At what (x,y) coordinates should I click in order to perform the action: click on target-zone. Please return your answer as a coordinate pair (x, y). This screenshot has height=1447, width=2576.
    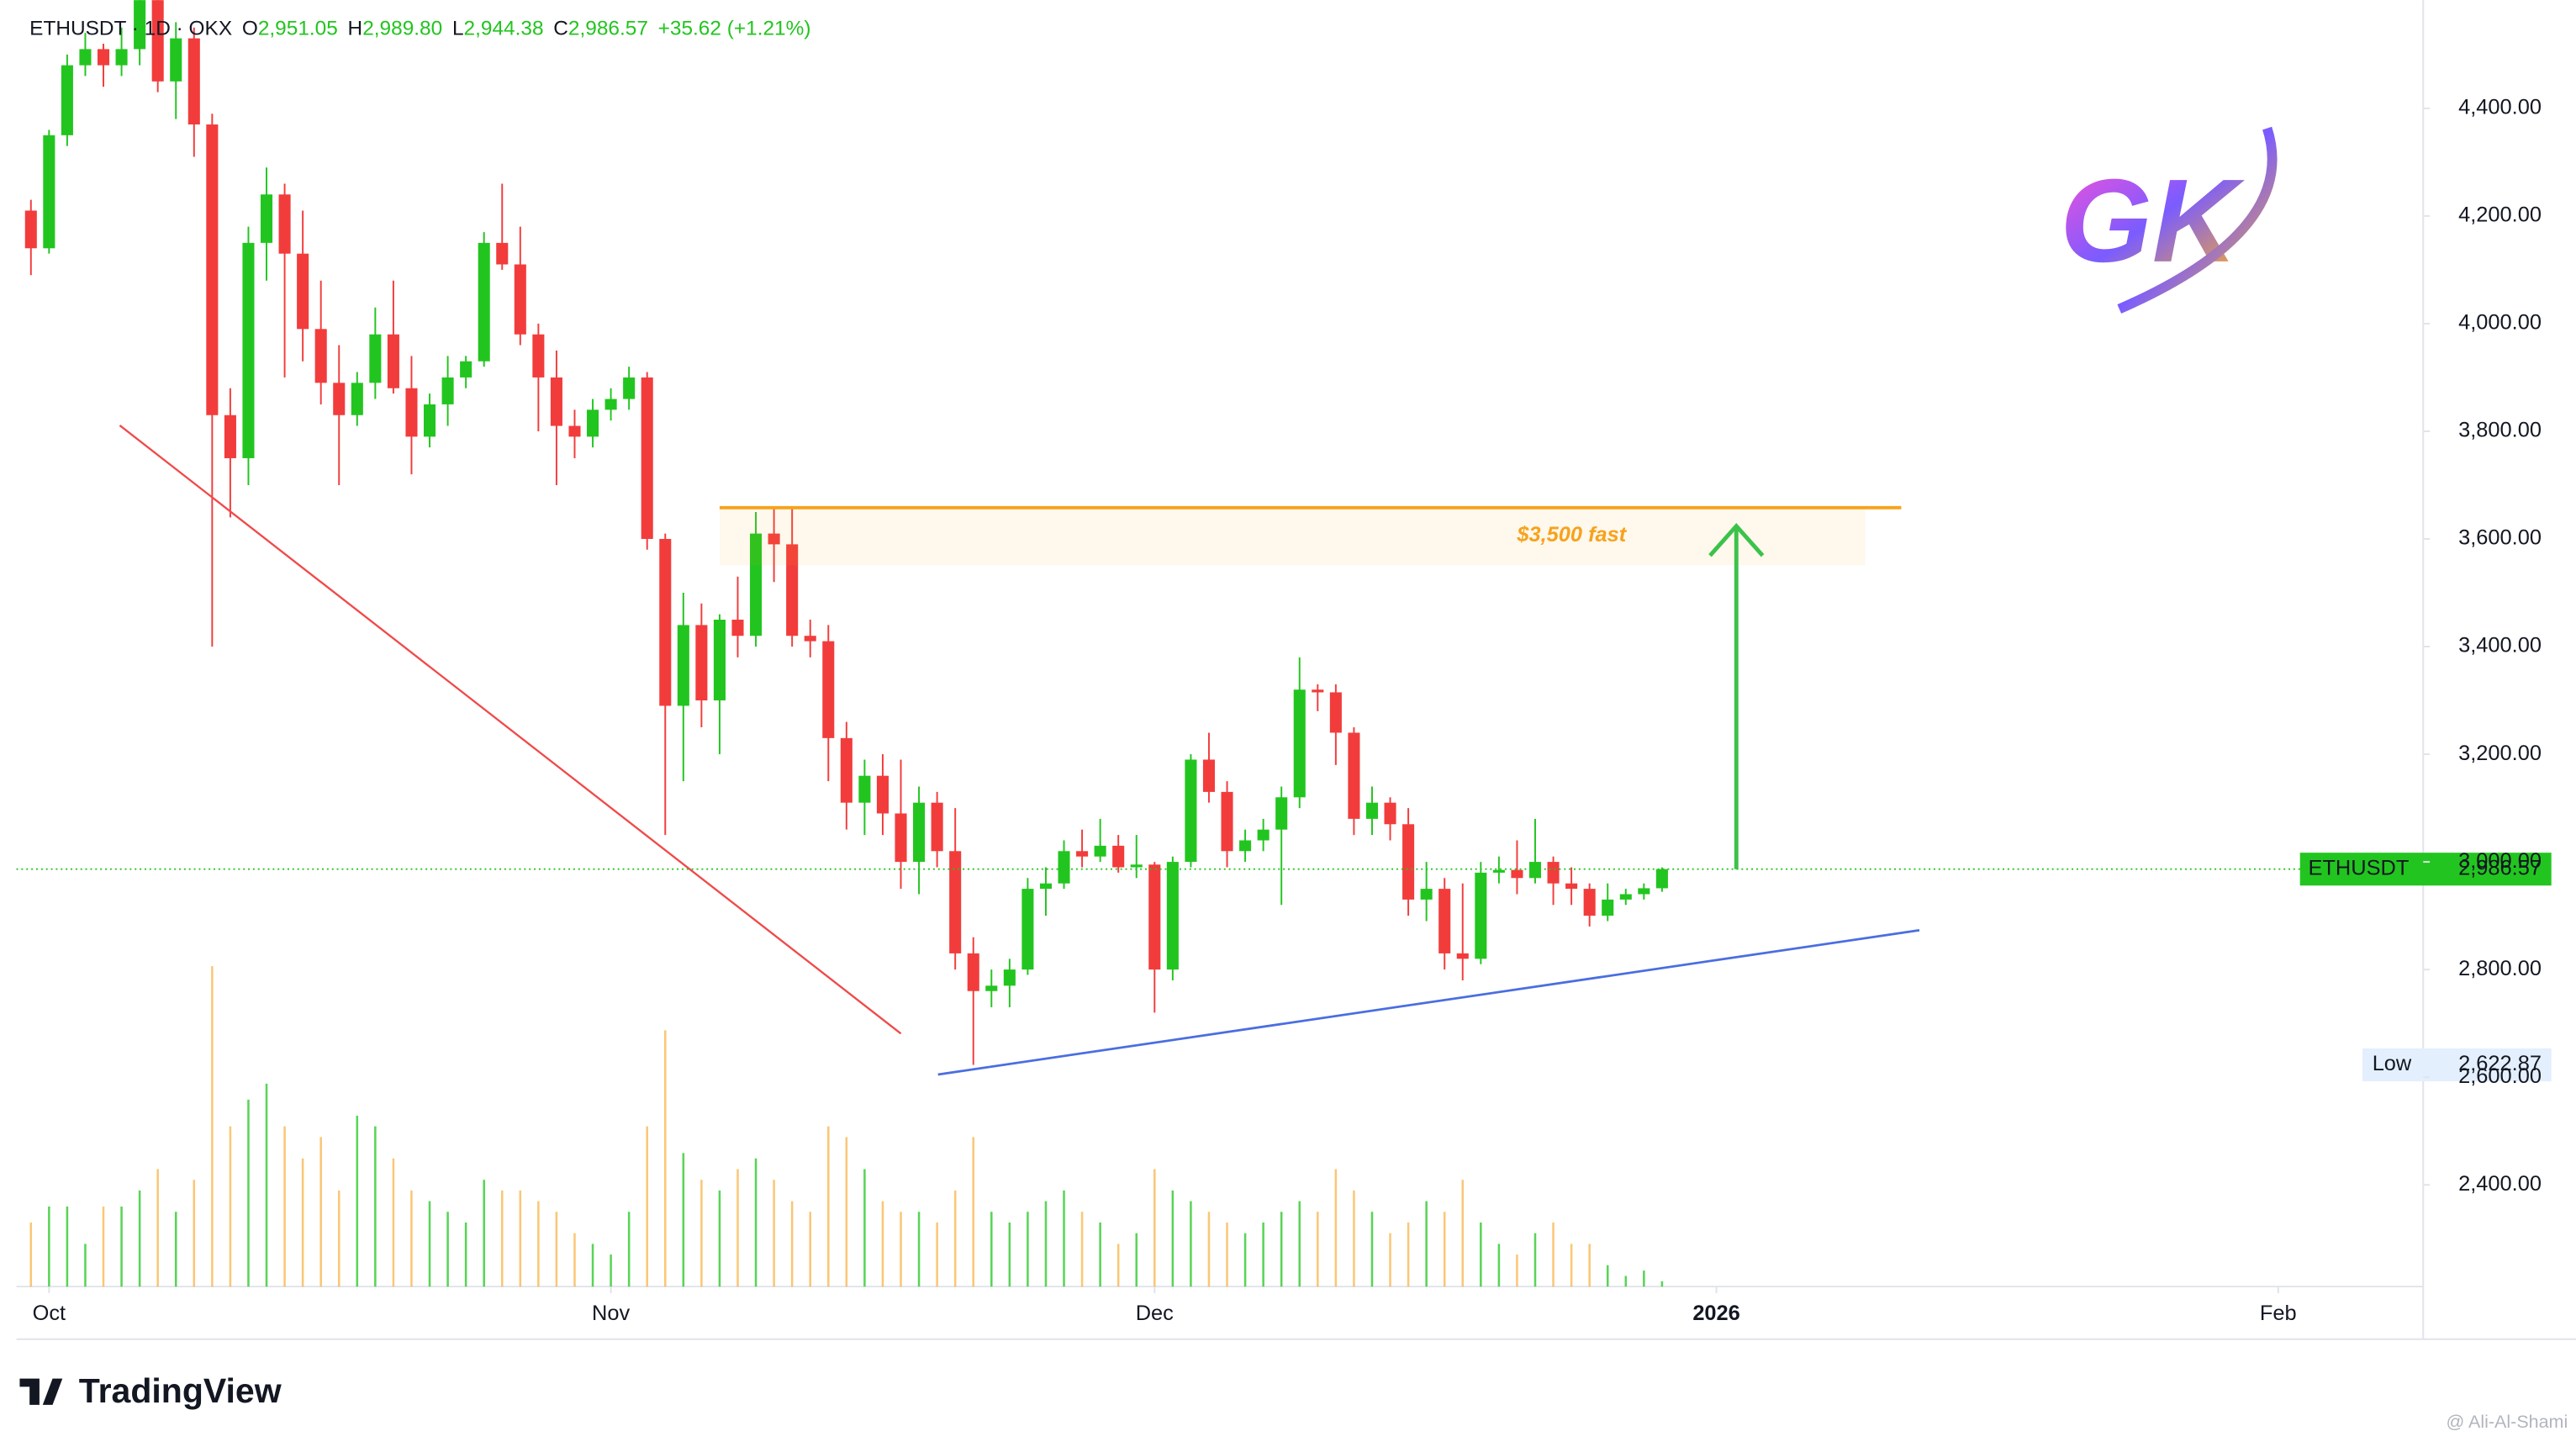
    Looking at the image, I should click on (1292, 536).